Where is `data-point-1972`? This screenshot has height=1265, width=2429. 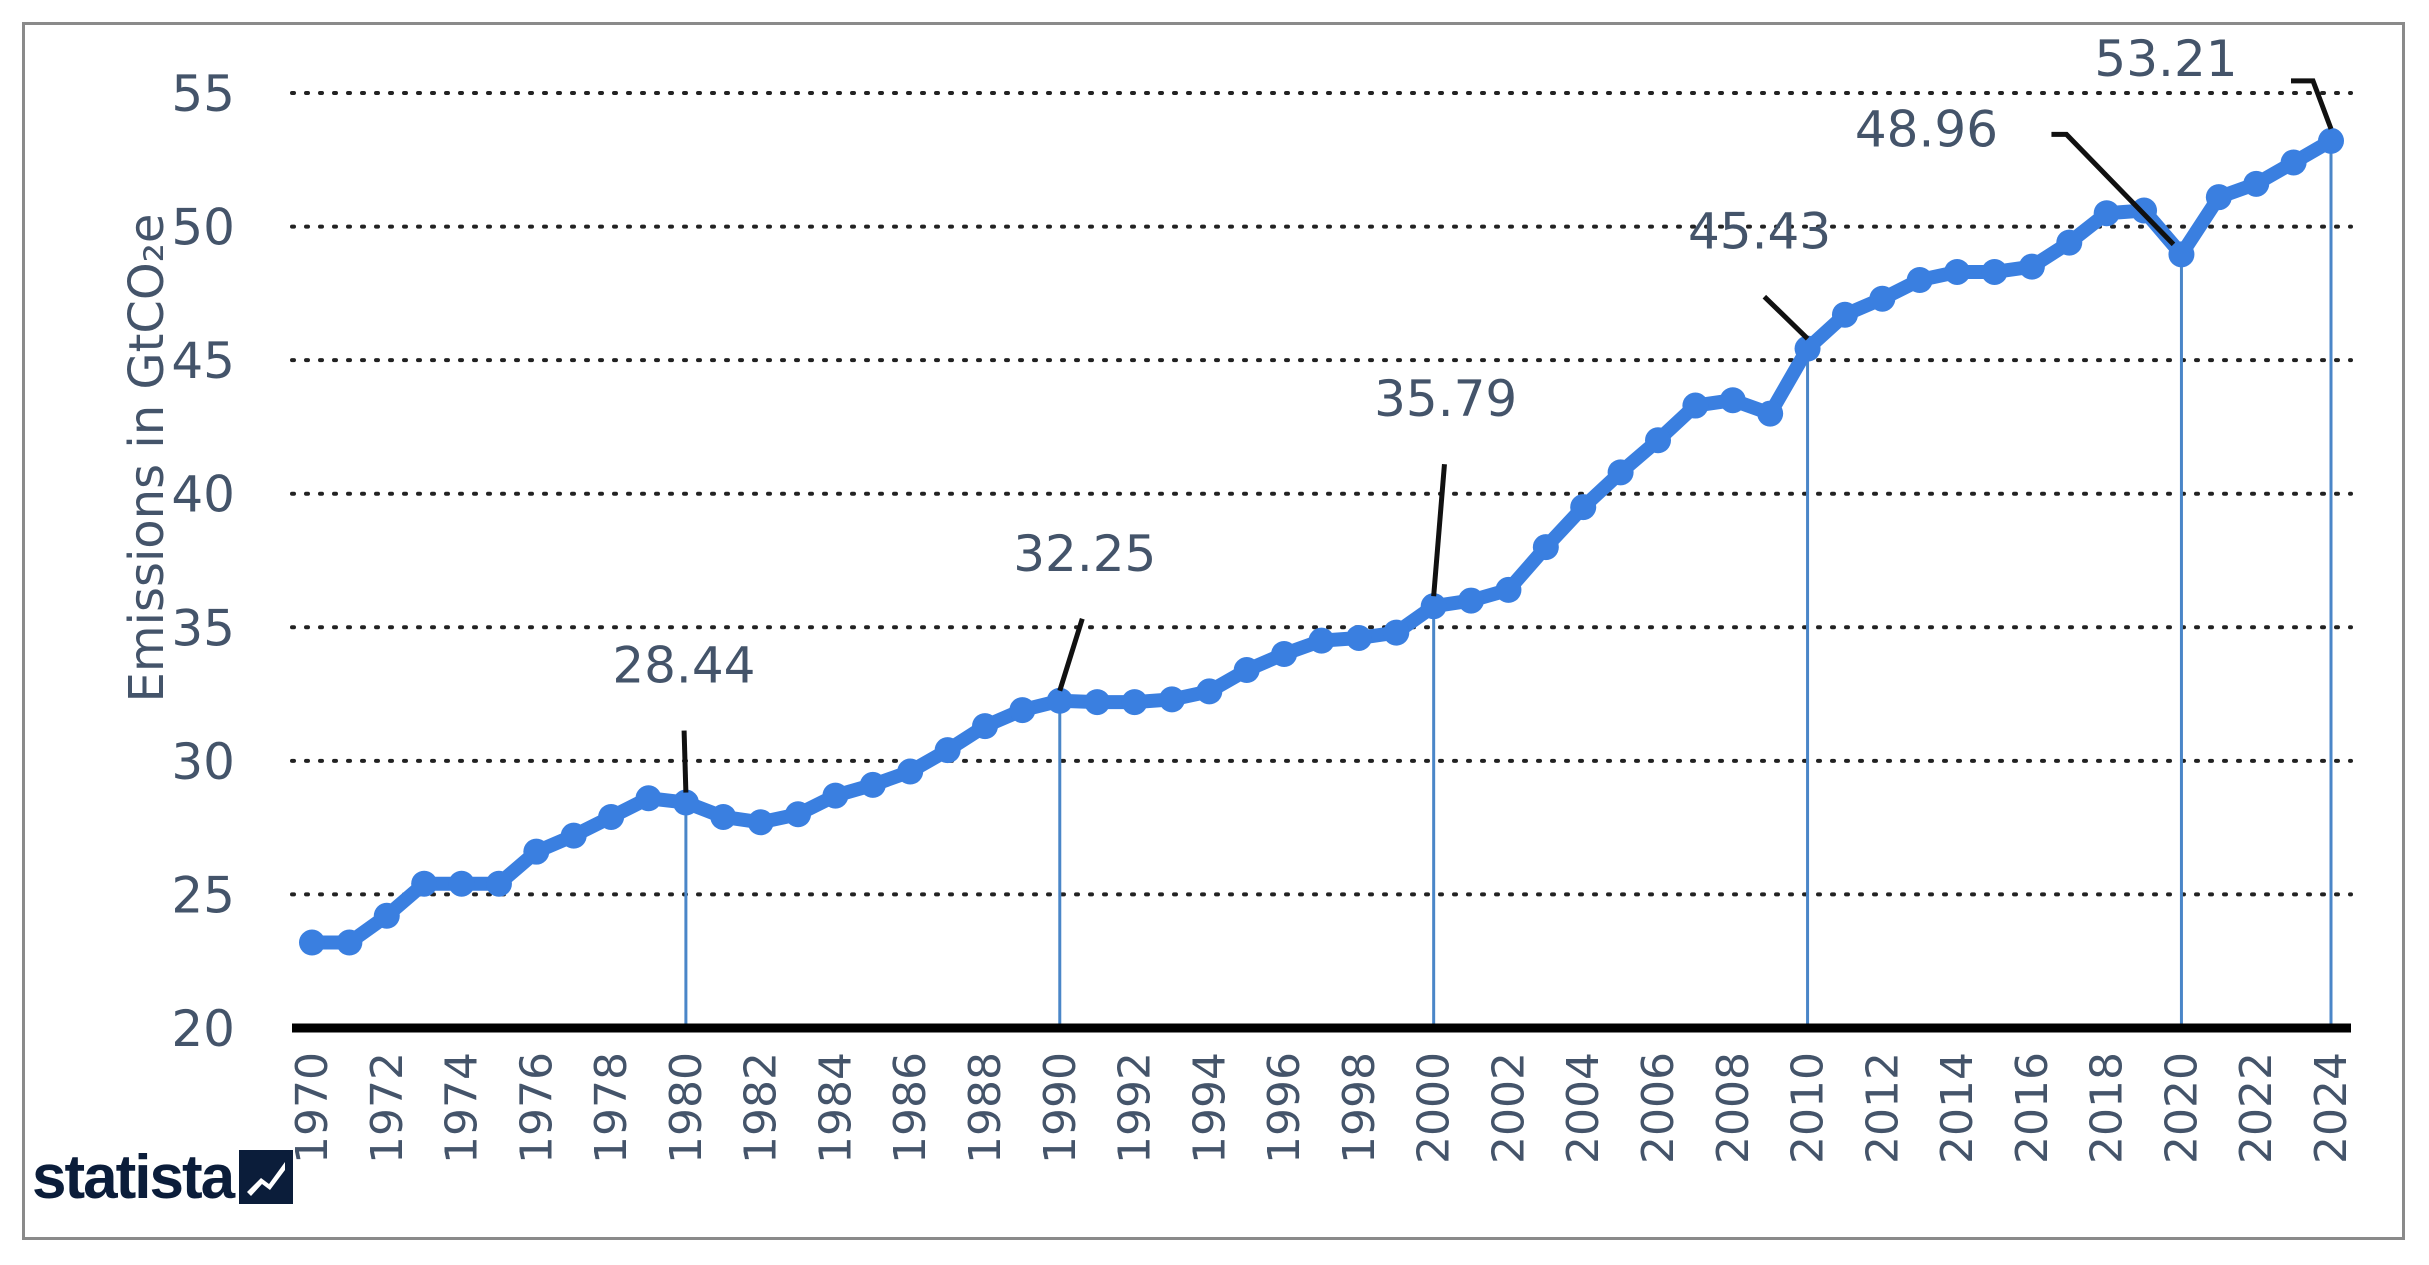
data-point-1972 is located at coordinates (386, 915).